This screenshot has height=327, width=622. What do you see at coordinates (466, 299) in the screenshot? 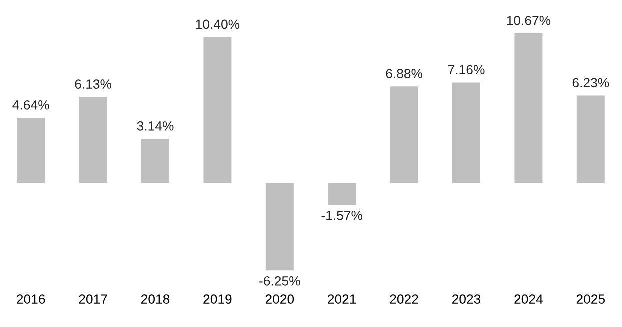
I see `x-tick-label: 2023` at bounding box center [466, 299].